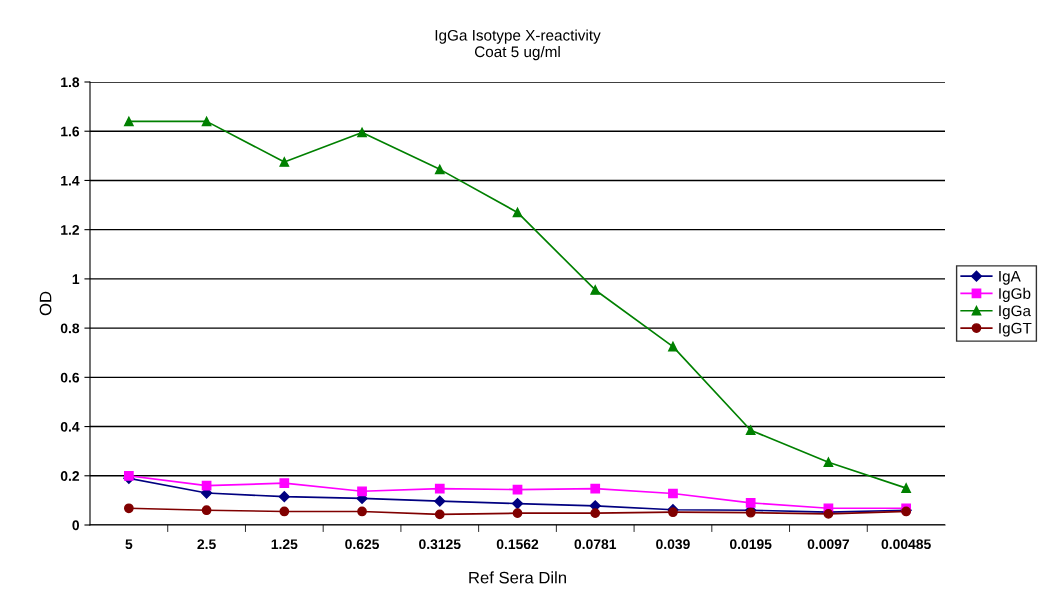 The image size is (1055, 598). I want to click on x-tick-label: 0.00485, so click(906, 544).